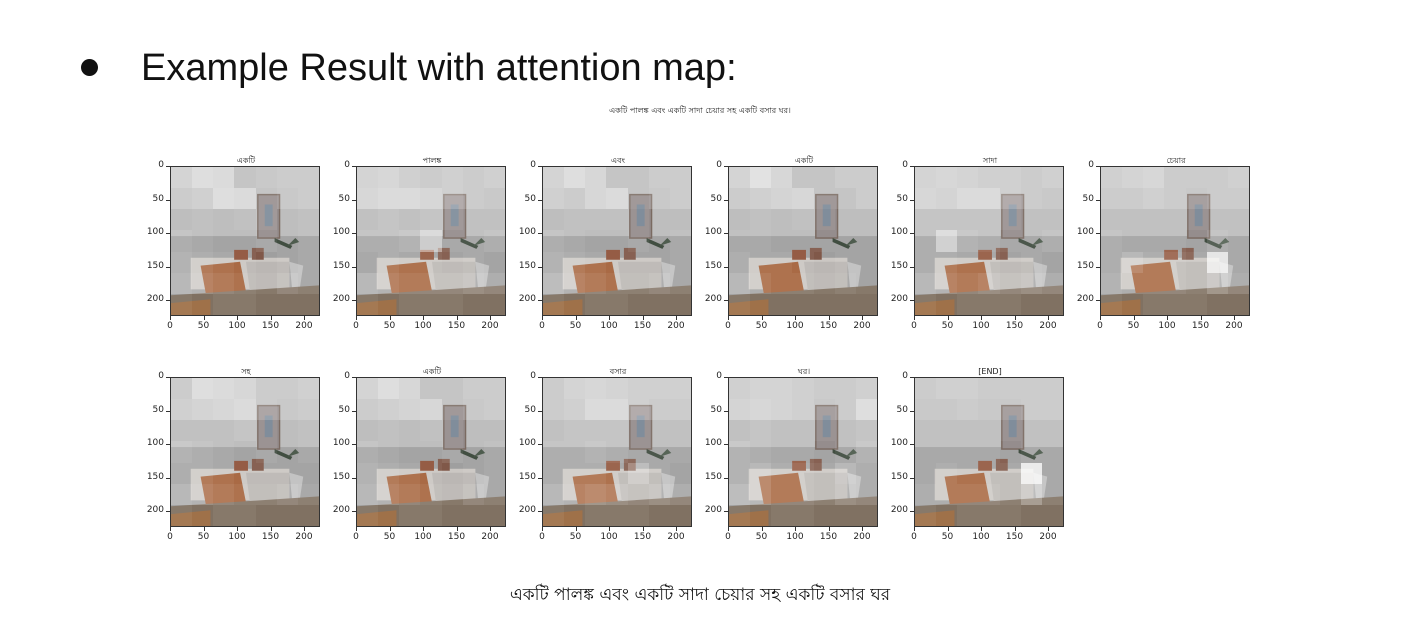 The image size is (1408, 633). What do you see at coordinates (432, 371) in the screenshot?
I see `panel-title: একটি` at bounding box center [432, 371].